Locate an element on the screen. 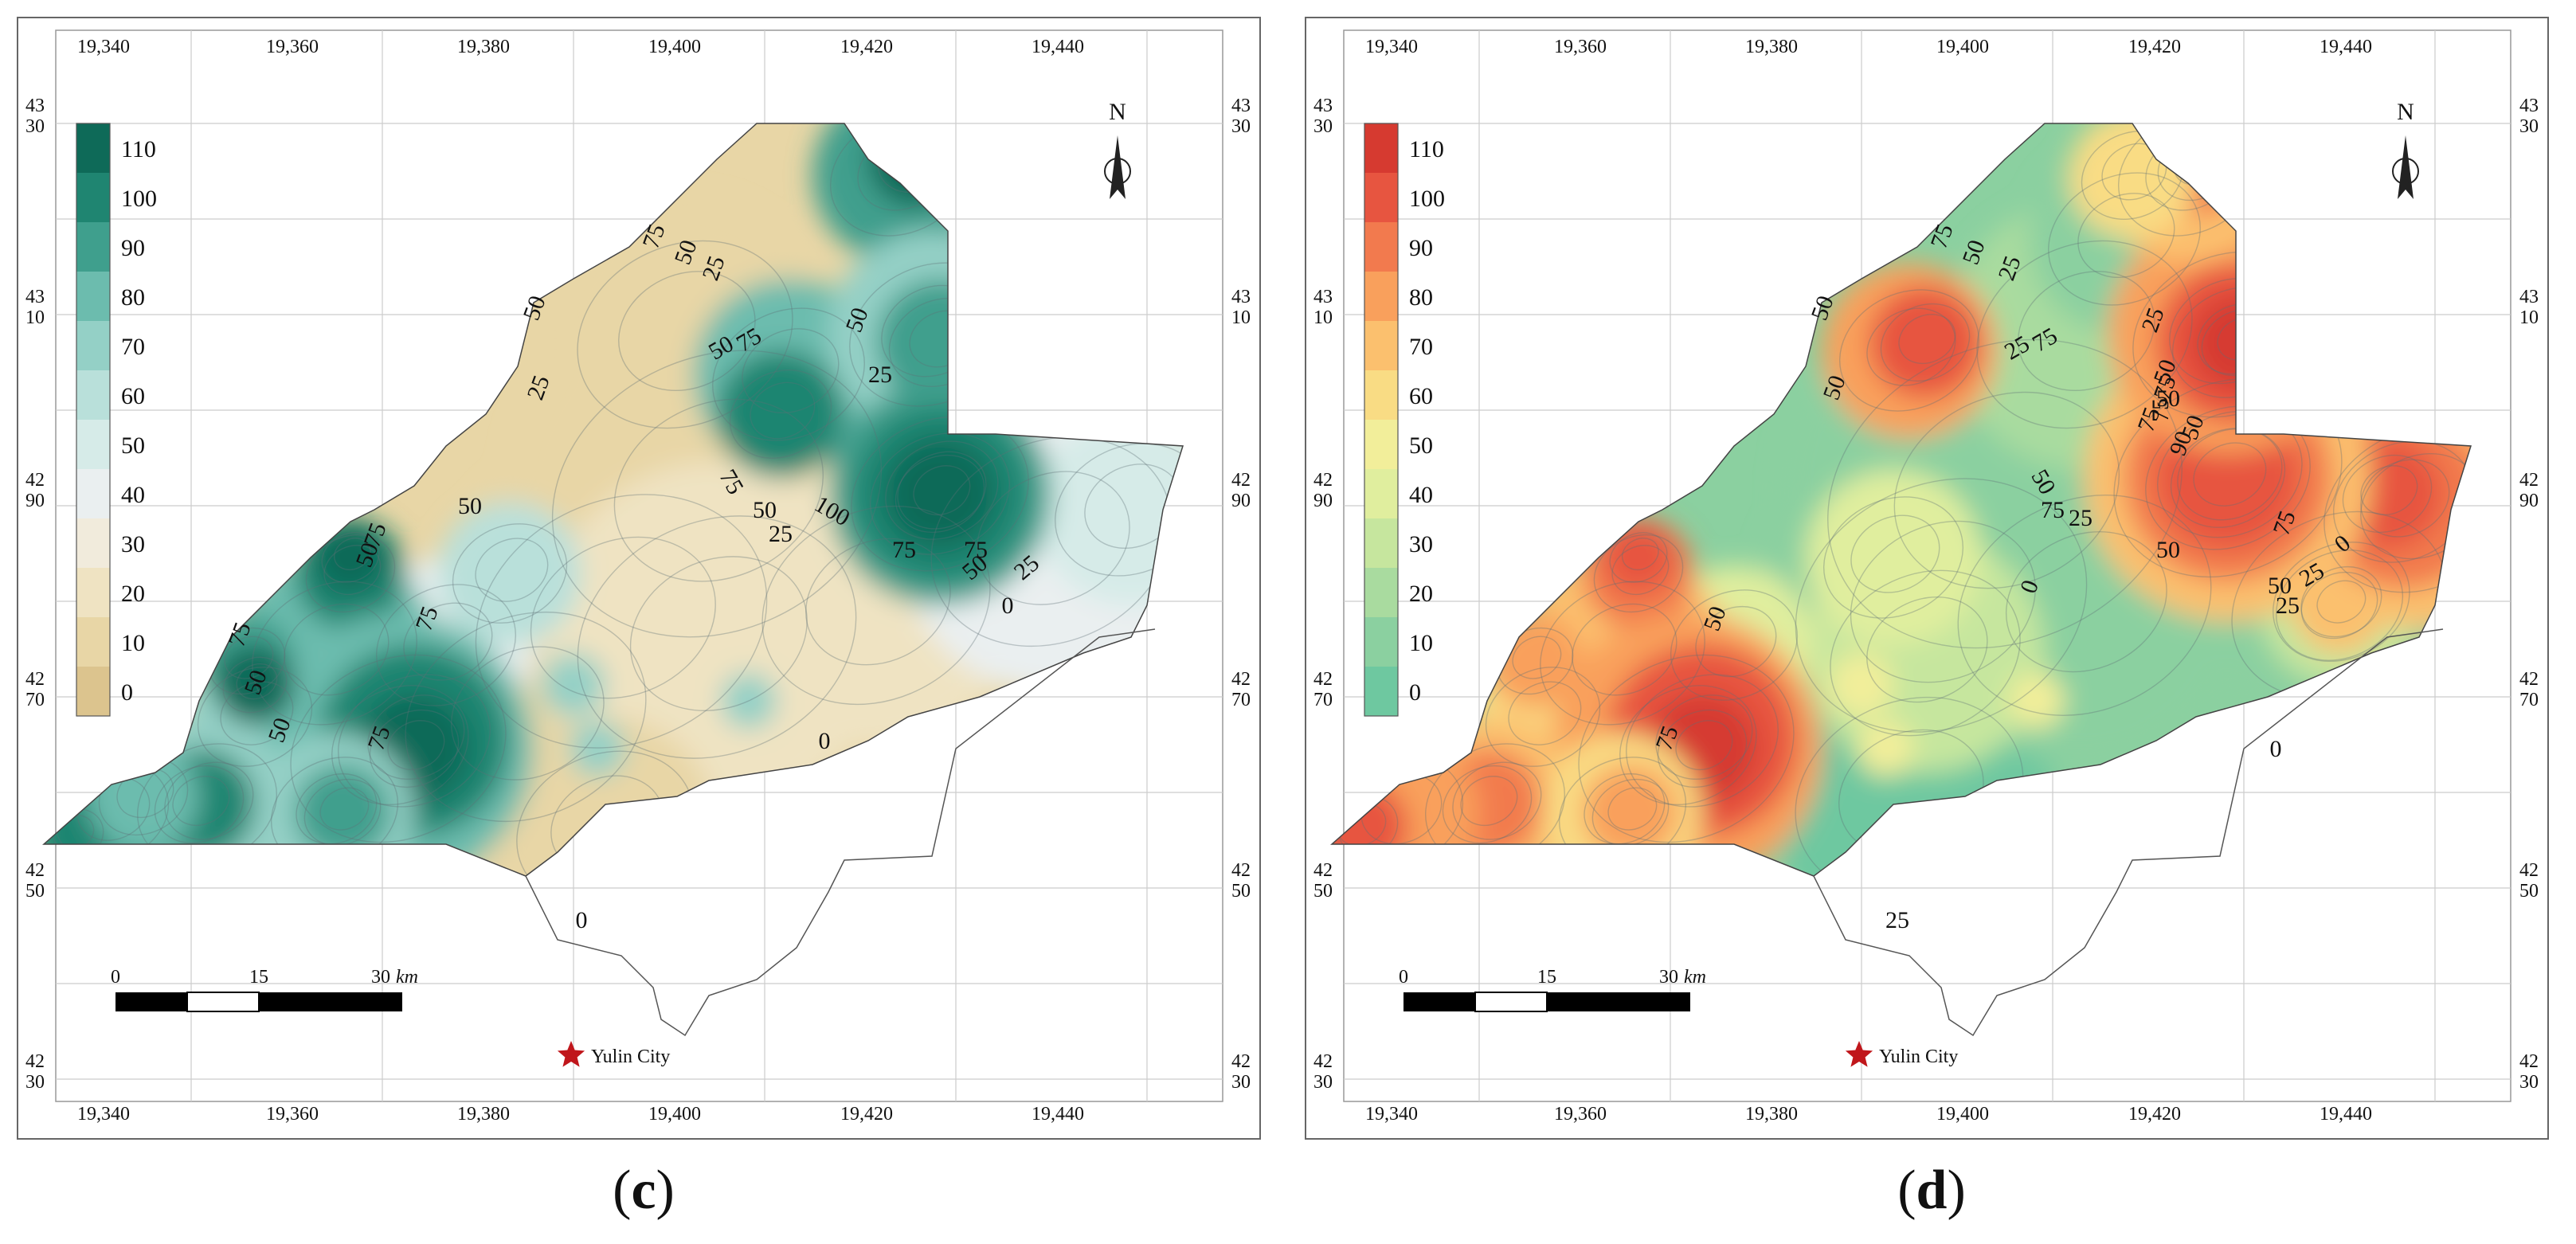  y-axis-tick-left: 90 is located at coordinates (35, 501).